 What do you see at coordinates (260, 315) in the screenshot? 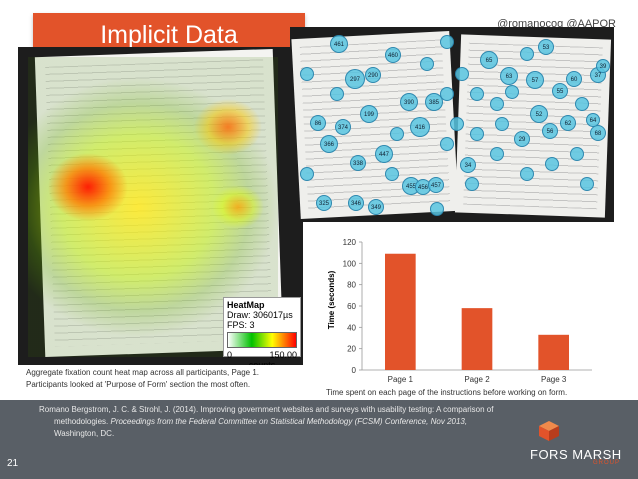
I see `heatmap-legend-draw: Draw: 306017µs` at bounding box center [260, 315].